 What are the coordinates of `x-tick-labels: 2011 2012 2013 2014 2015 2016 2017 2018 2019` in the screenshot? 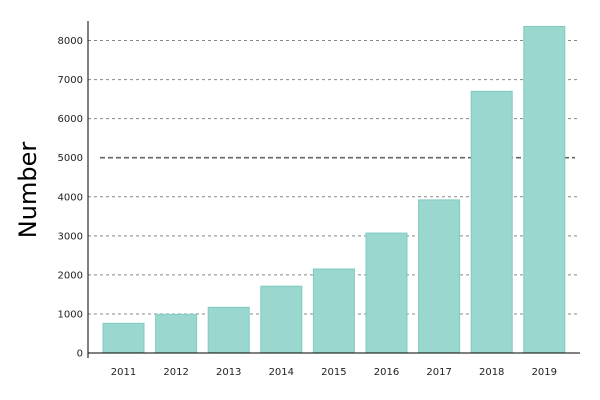 It's located at (334, 372).